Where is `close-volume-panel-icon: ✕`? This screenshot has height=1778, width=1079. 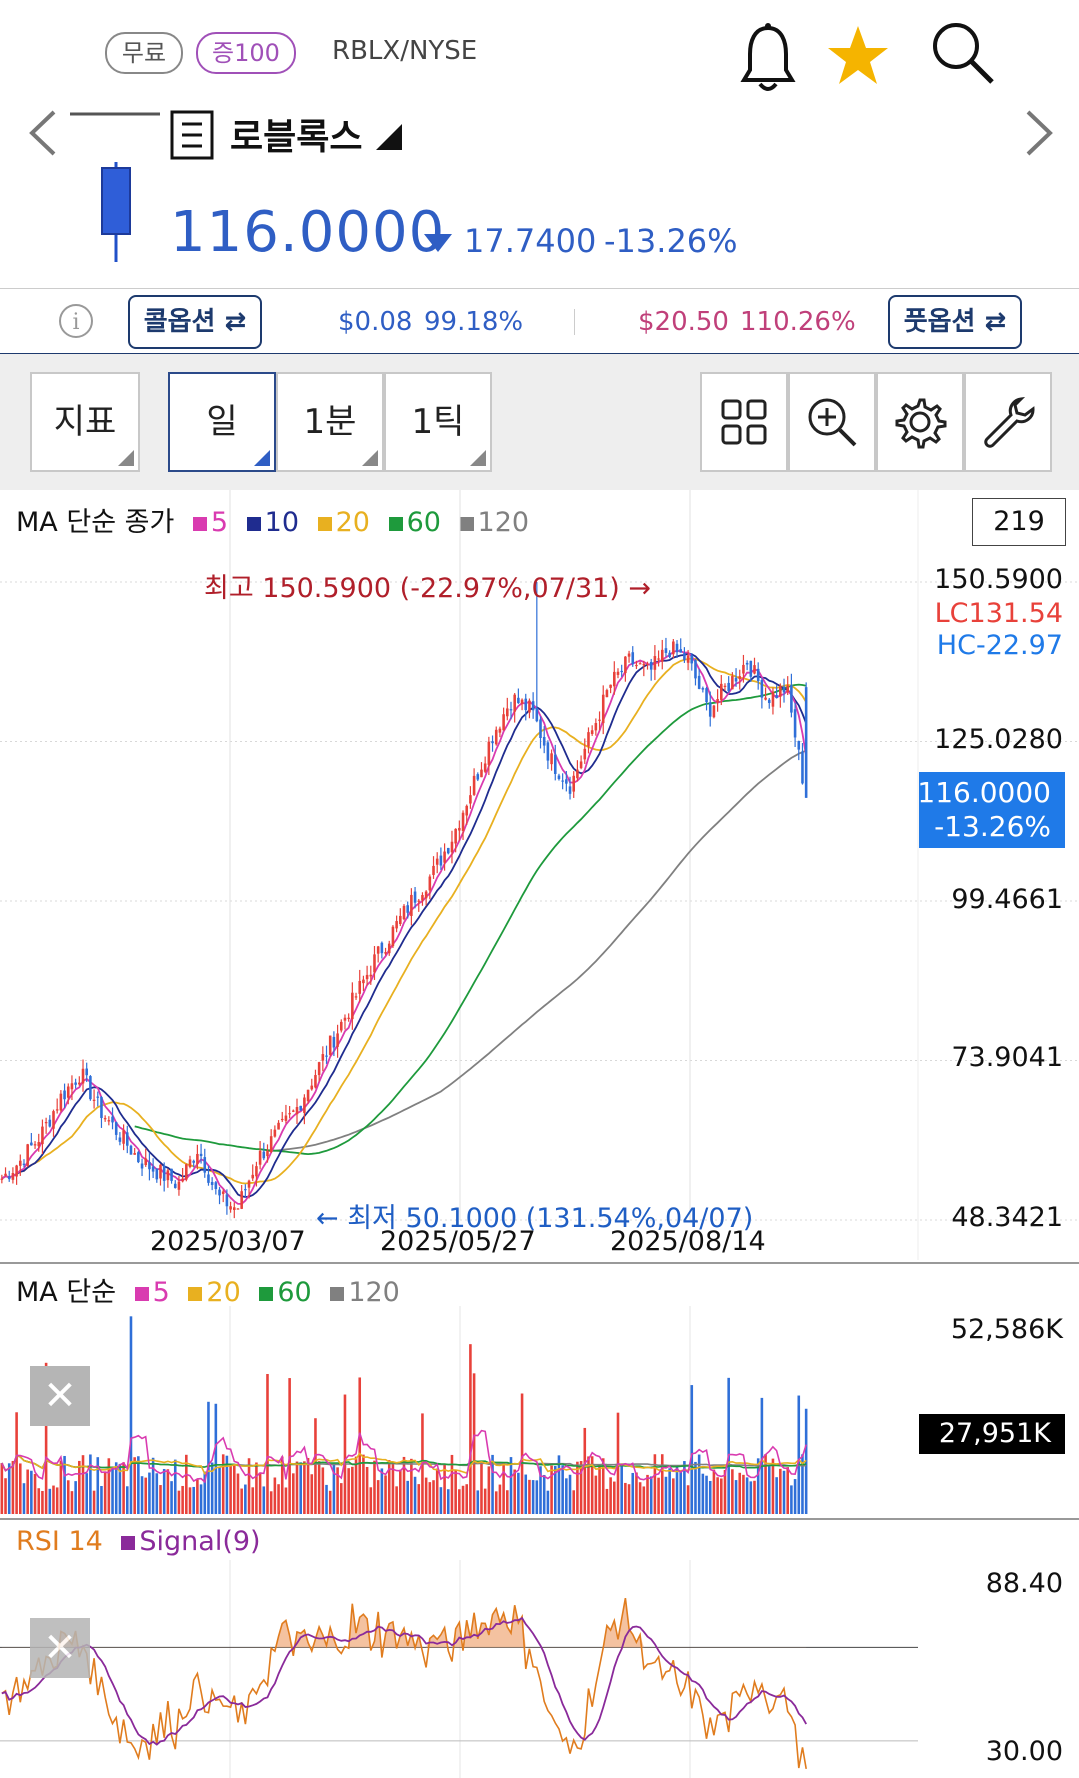 close-volume-panel-icon: ✕ is located at coordinates (60, 1396).